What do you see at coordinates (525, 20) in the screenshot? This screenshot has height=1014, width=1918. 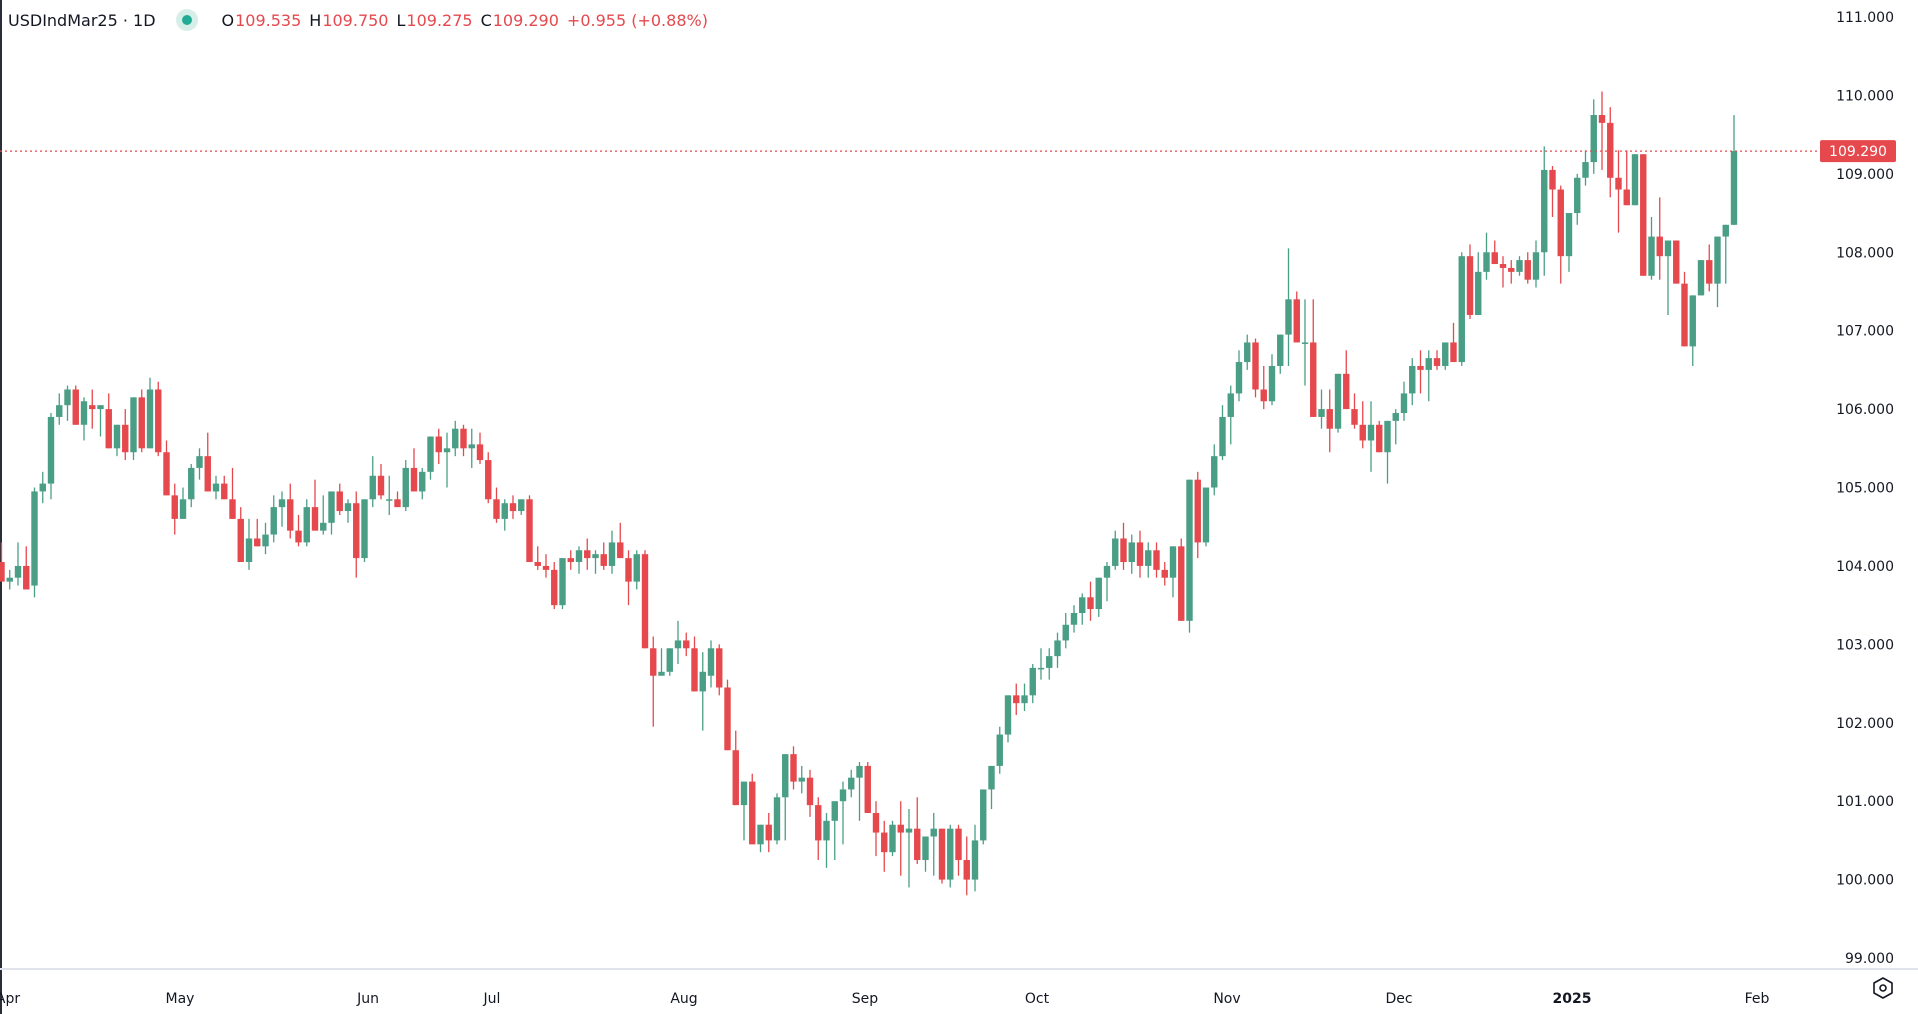 I see `close-value: 109.290` at bounding box center [525, 20].